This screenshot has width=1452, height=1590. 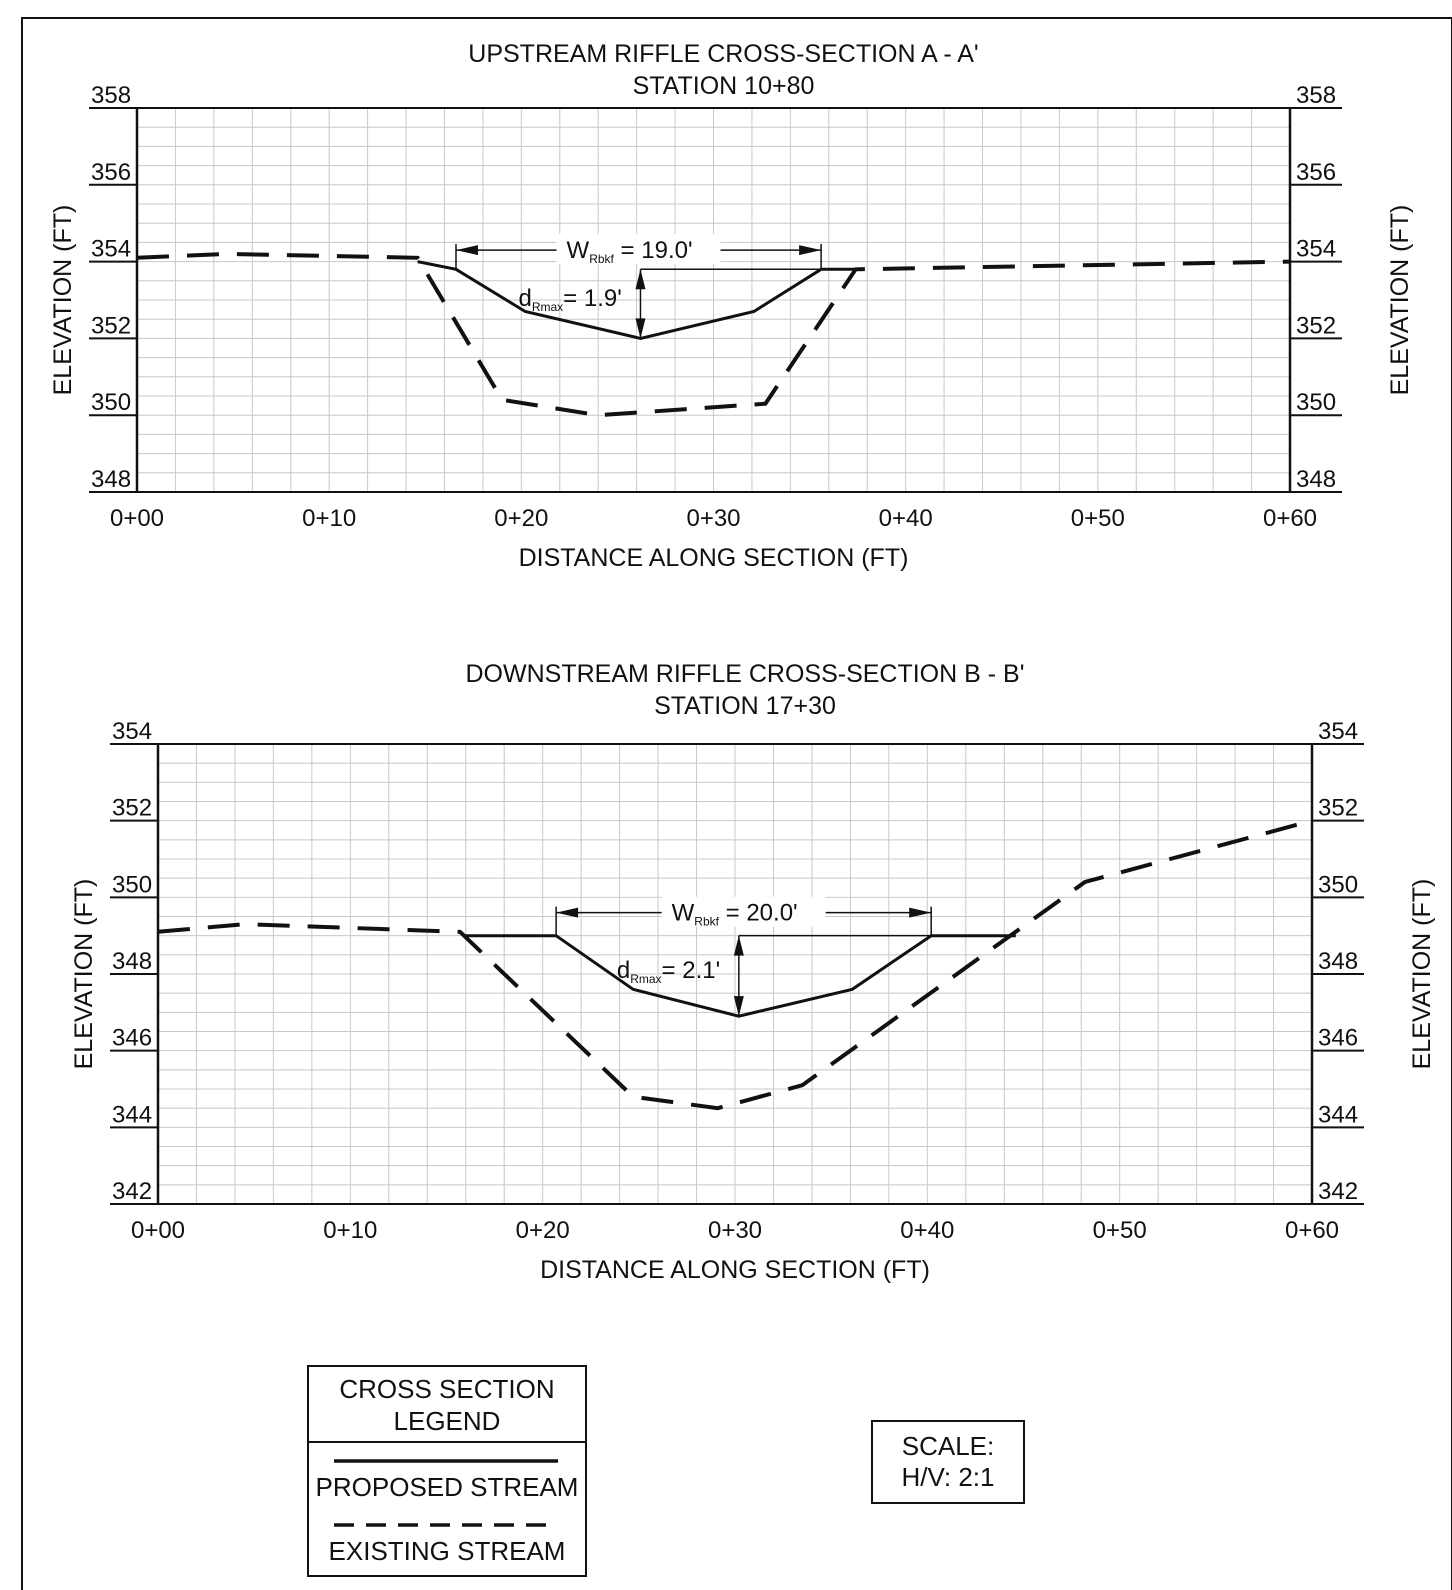 I want to click on scale-box: SCALE: H/V: 2:1, so click(x=948, y=1462).